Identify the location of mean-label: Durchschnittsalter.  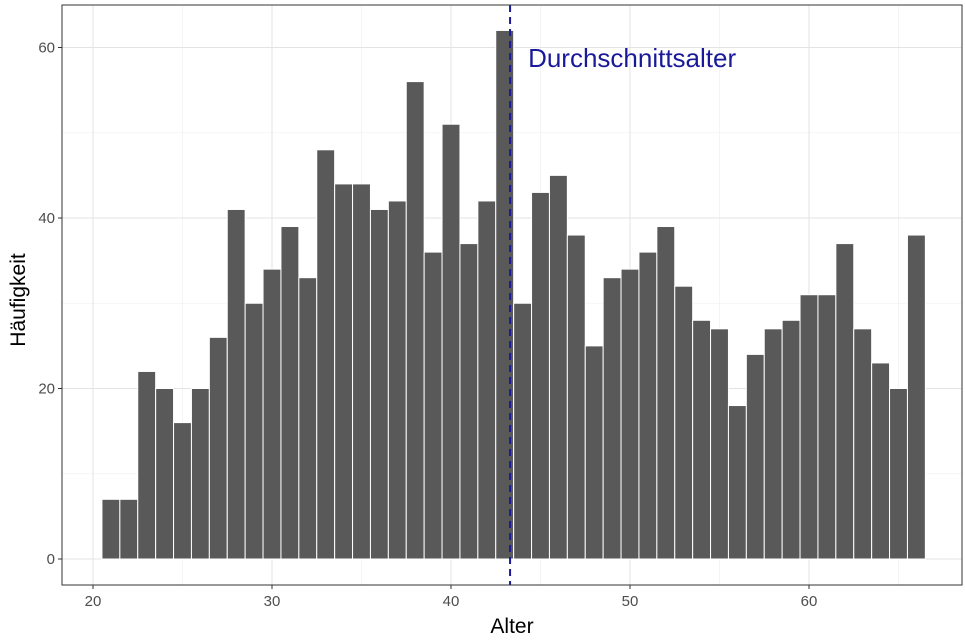
(632, 58).